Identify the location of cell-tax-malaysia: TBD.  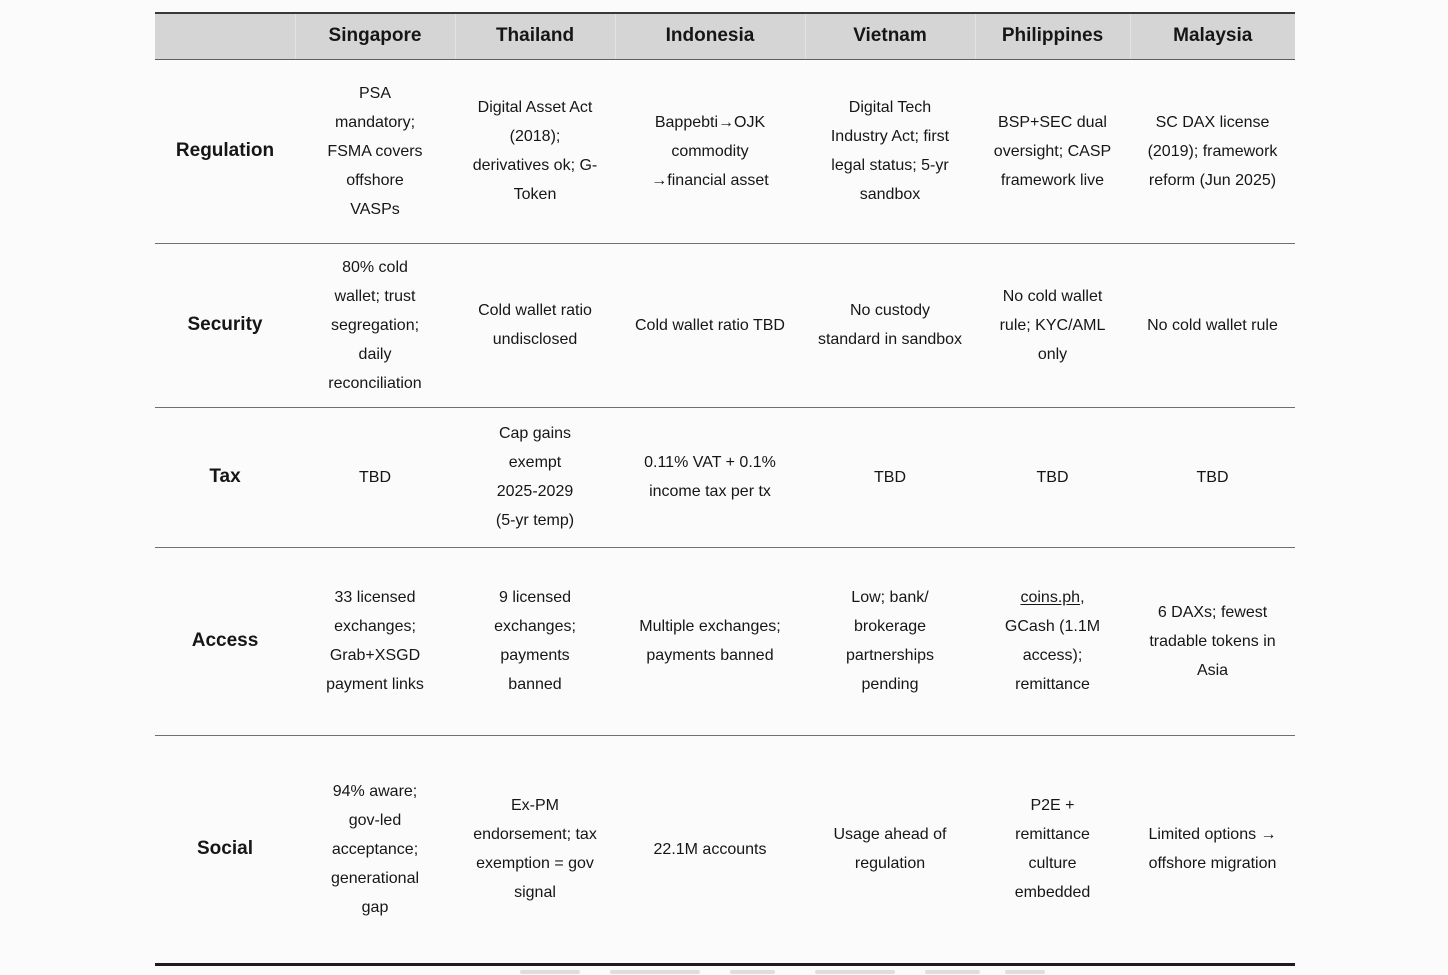
(1212, 477).